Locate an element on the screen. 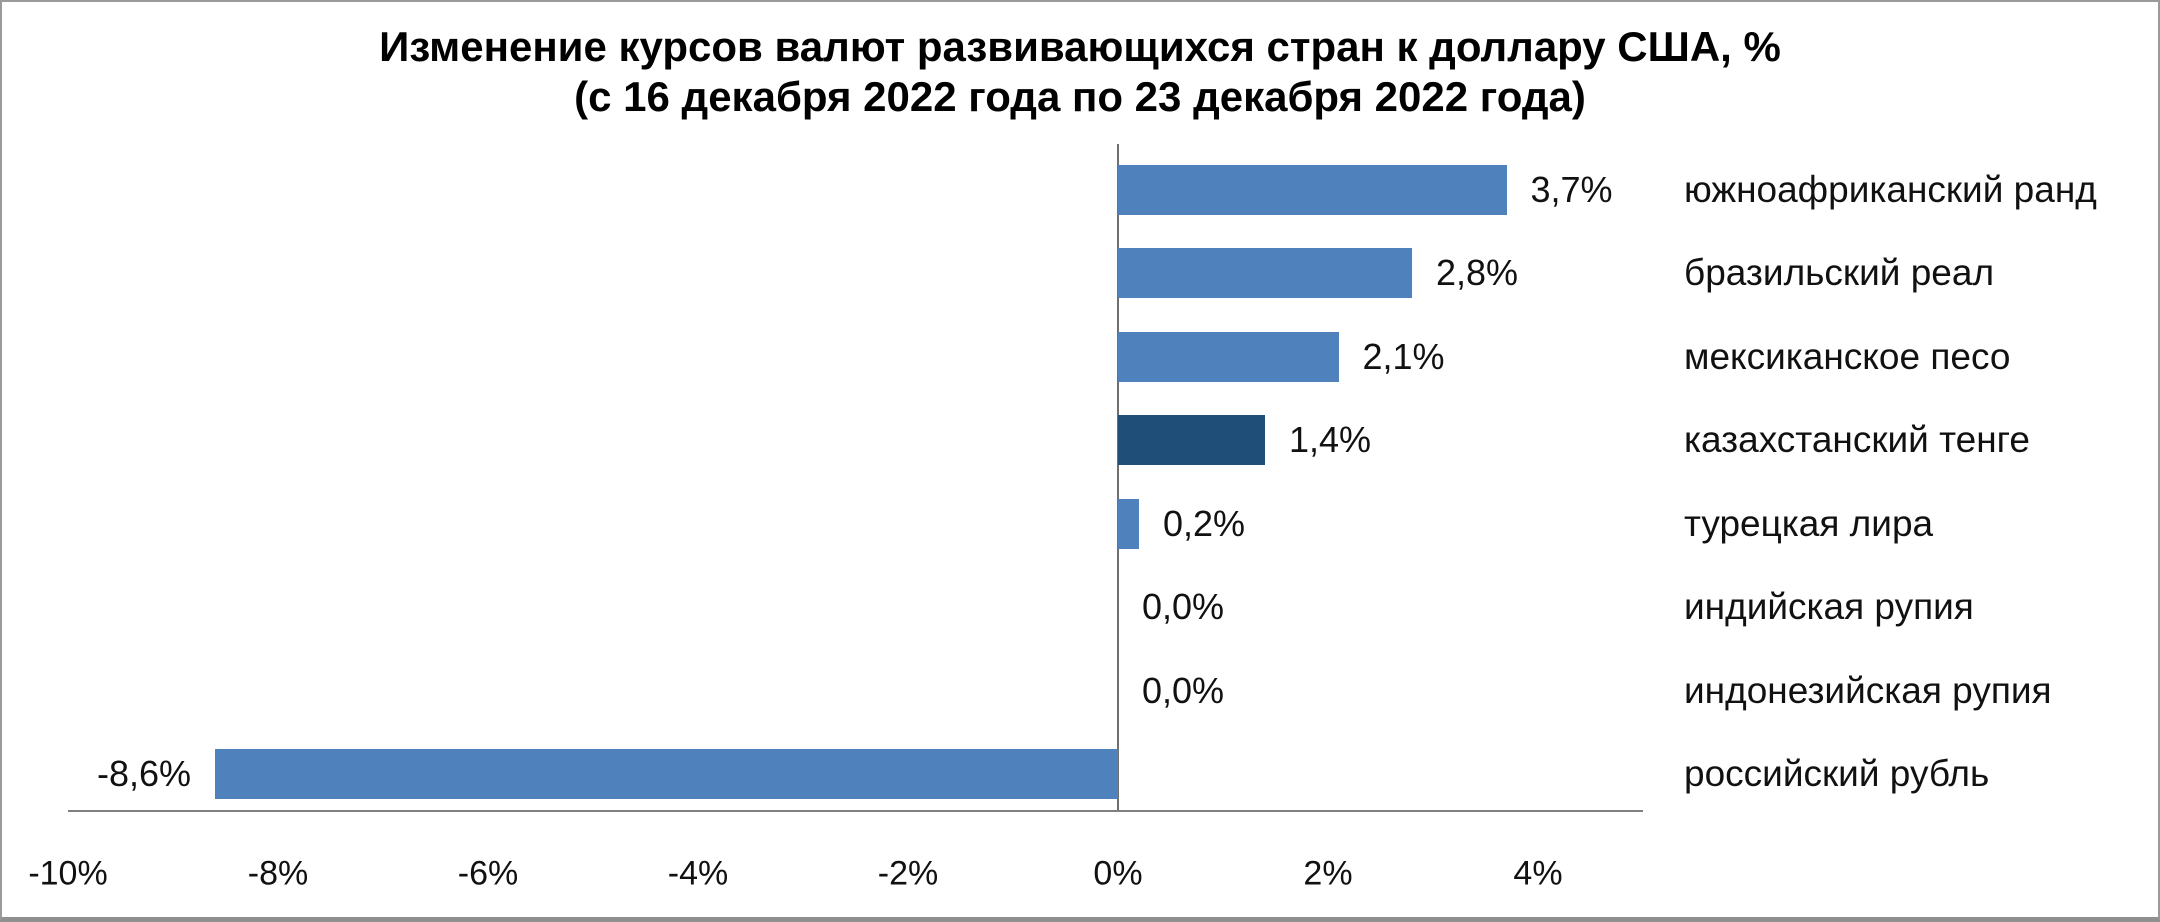  x-tick-label: 2% is located at coordinates (1328, 873).